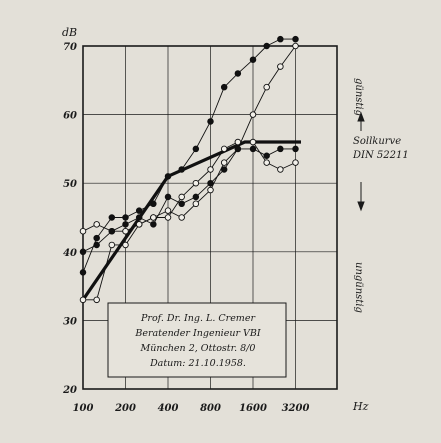 This screenshot has width=441, height=443. I want to click on y-tick-label-20: 20, so click(69, 390).